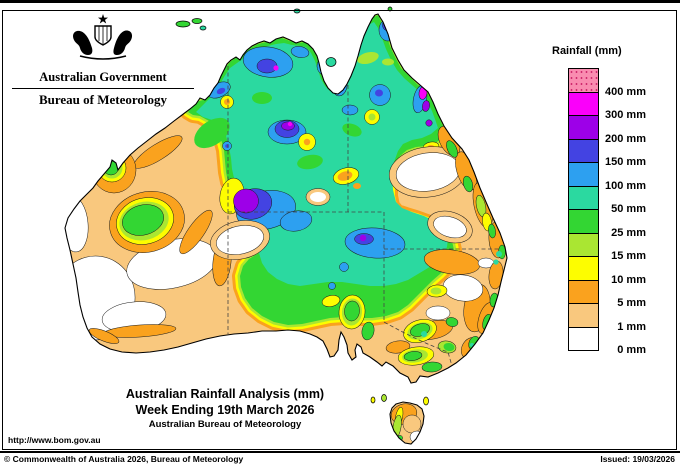 The width and height of the screenshot is (680, 467). What do you see at coordinates (628, 256) in the screenshot?
I see `legend-label: 15 mm` at bounding box center [628, 256].